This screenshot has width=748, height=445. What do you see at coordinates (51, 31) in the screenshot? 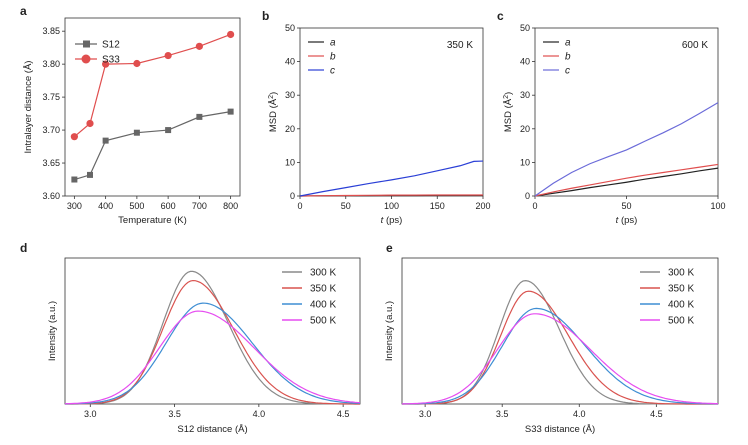
I see `y-tick-label: 3.85` at bounding box center [51, 31].